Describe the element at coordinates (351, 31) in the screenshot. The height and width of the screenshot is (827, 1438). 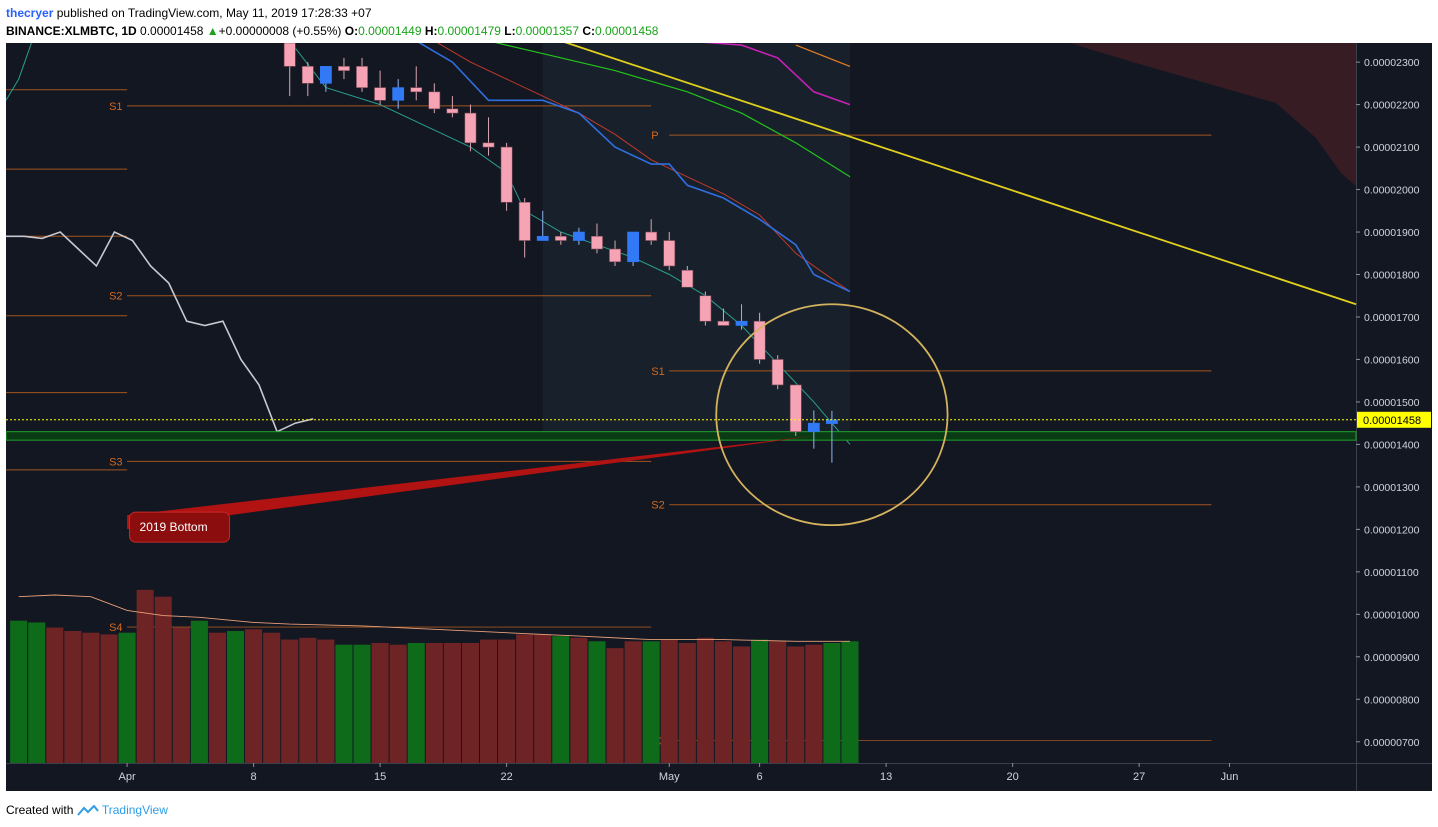
I see `open-label: O:` at that location.